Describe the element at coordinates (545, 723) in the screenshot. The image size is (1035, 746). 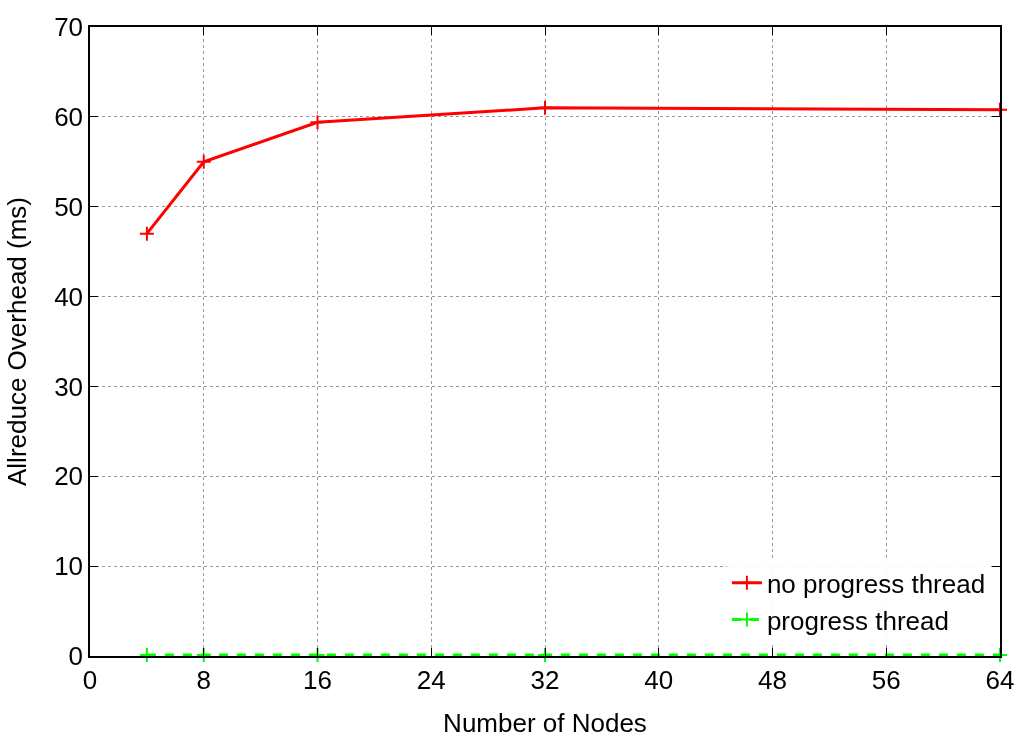
I see `x-axis-title: Number of Nodes` at that location.